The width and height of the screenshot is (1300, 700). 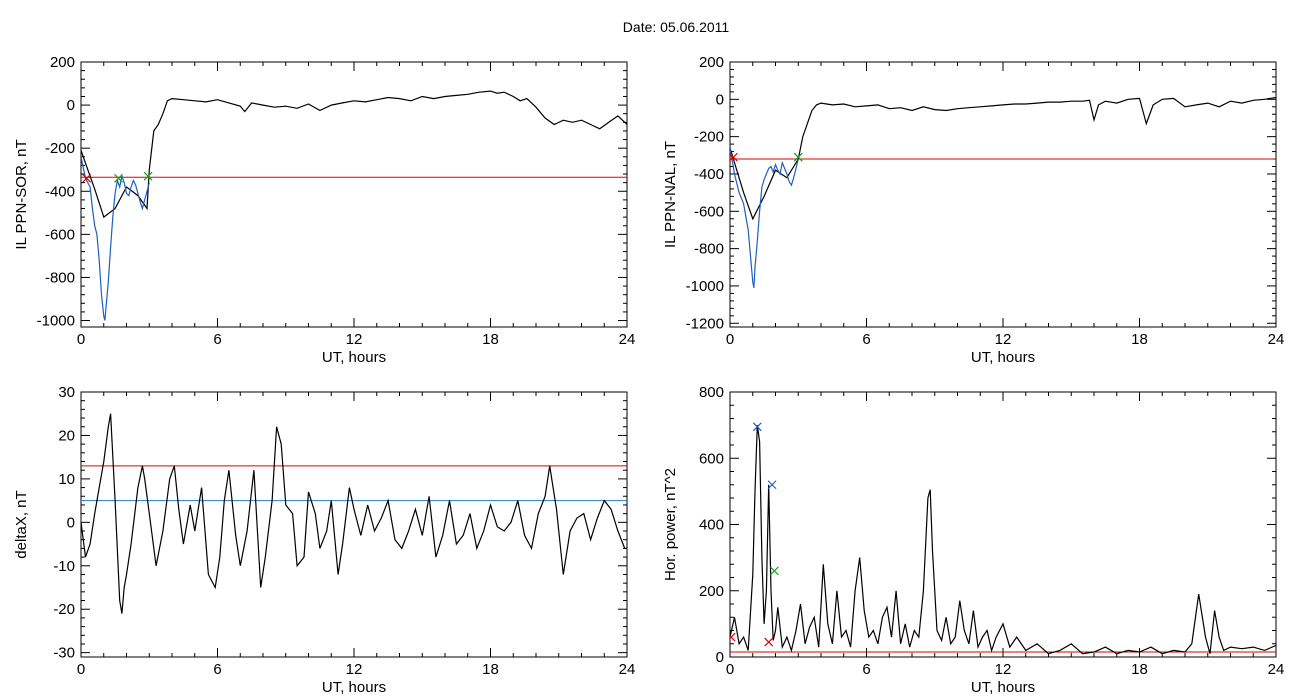 What do you see at coordinates (64, 566) in the screenshot?
I see `y-tick-label: -10` at bounding box center [64, 566].